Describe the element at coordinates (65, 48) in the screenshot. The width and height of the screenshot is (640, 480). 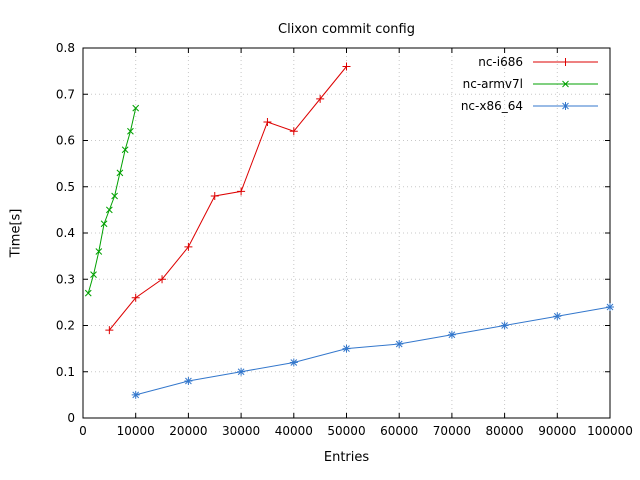
I see `y-tick-label: 0.8` at that location.